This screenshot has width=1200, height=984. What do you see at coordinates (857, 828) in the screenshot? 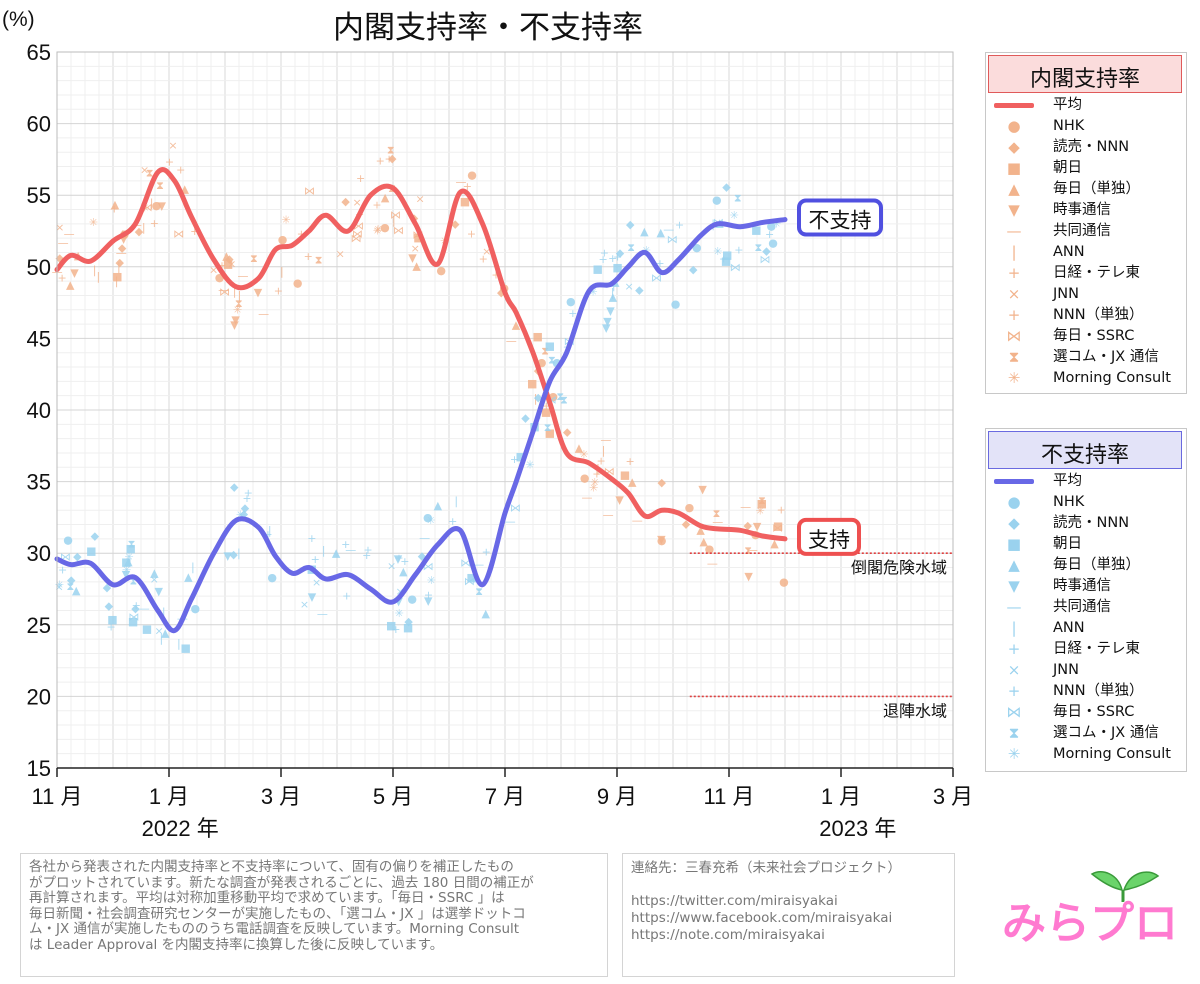
I see `year-label: 2023 年` at bounding box center [857, 828].